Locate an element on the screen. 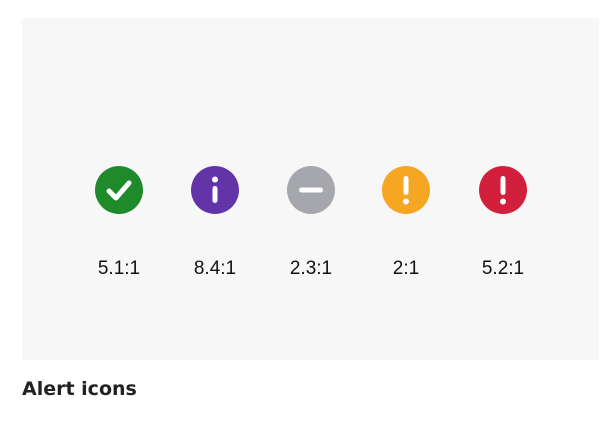 The width and height of the screenshot is (615, 422). caption-title: Alert icons is located at coordinates (79, 389).